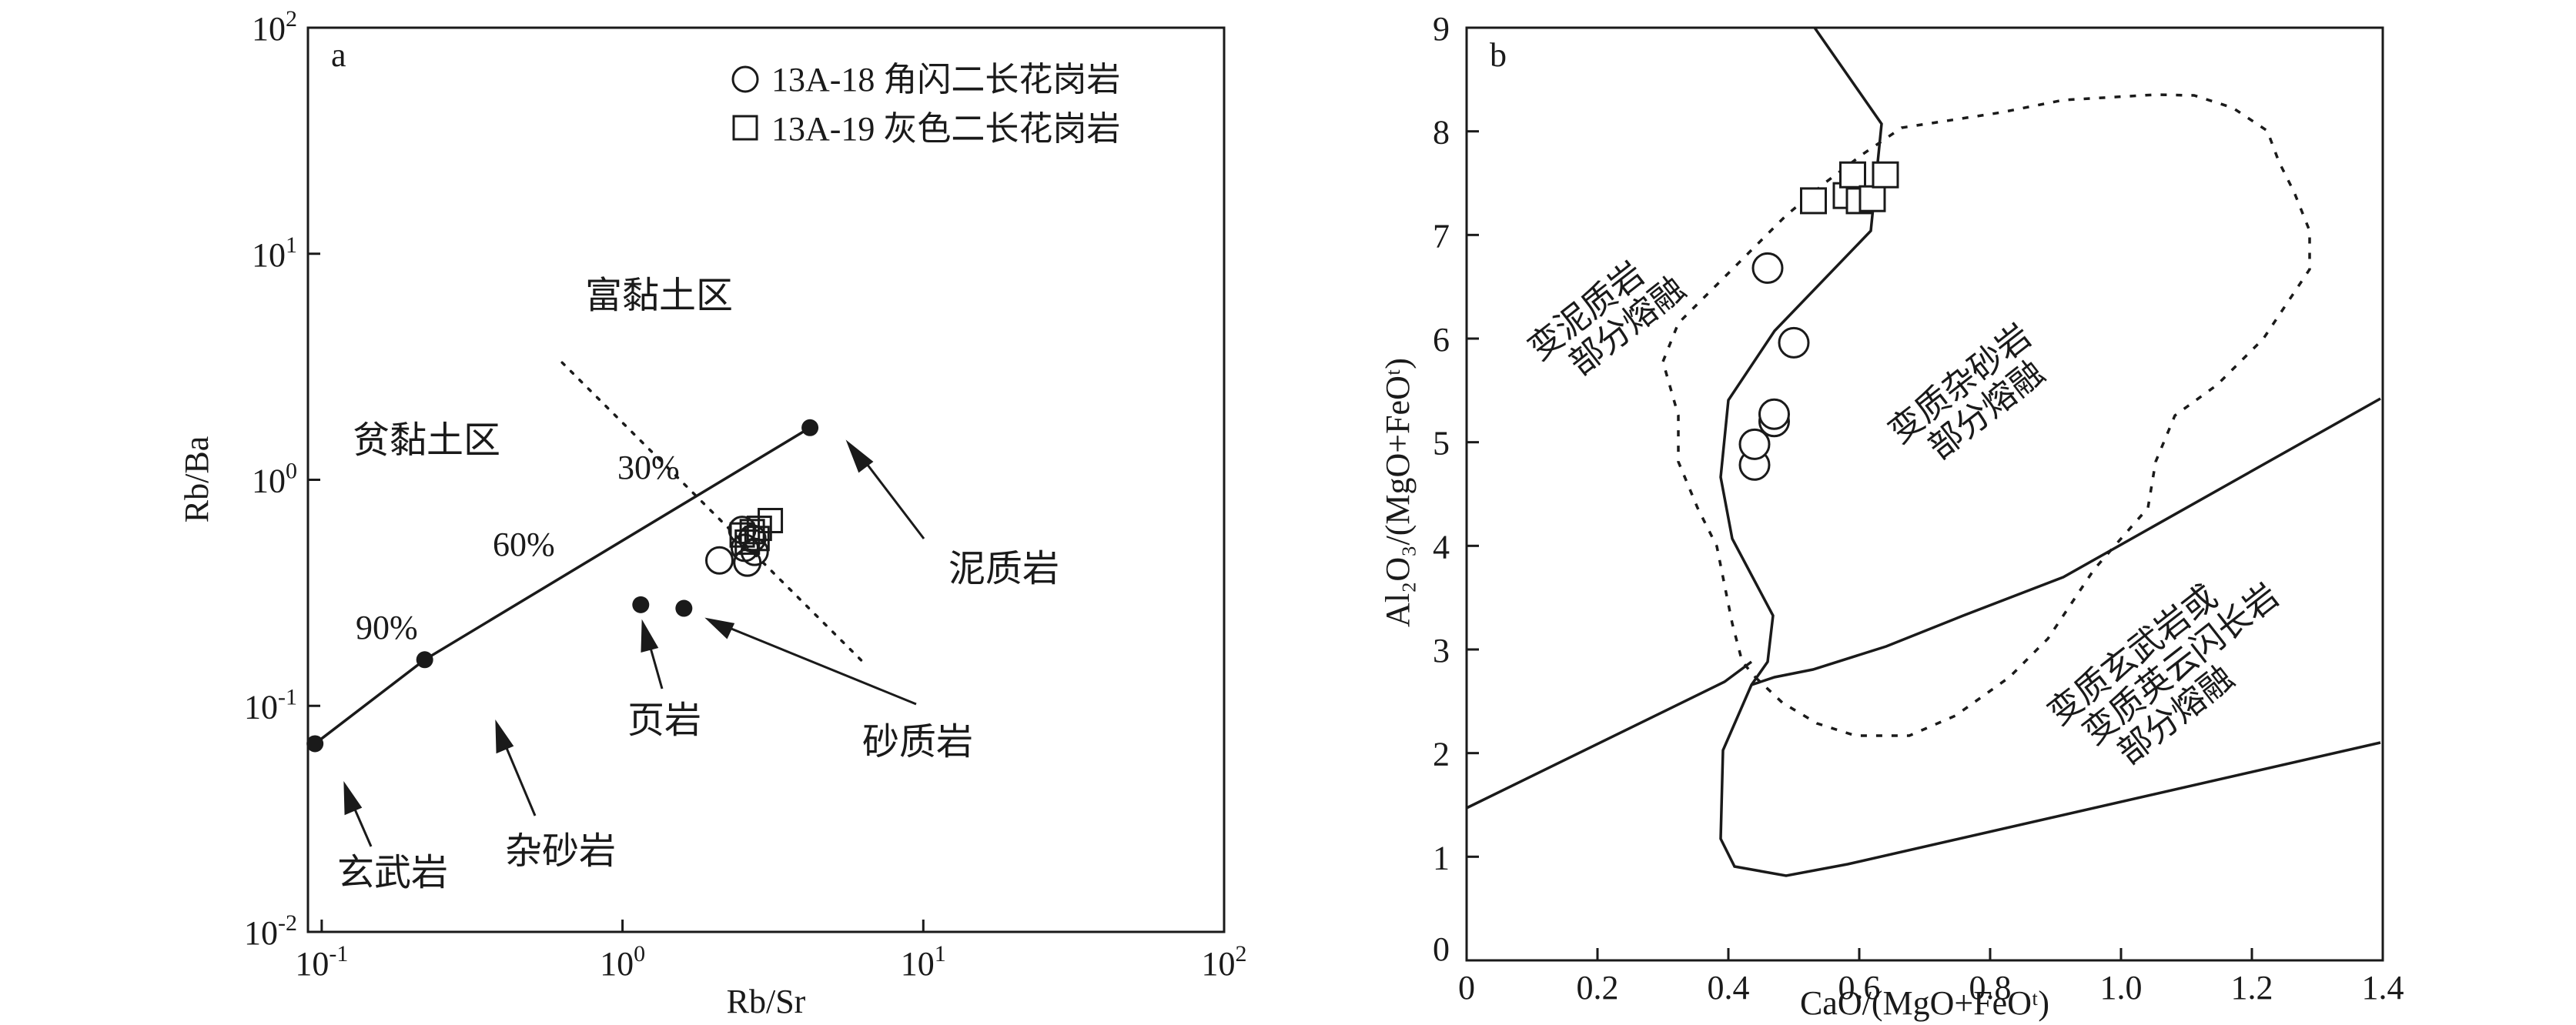  I want to click on x-tick-label-b: 1.0, so click(2121, 988).